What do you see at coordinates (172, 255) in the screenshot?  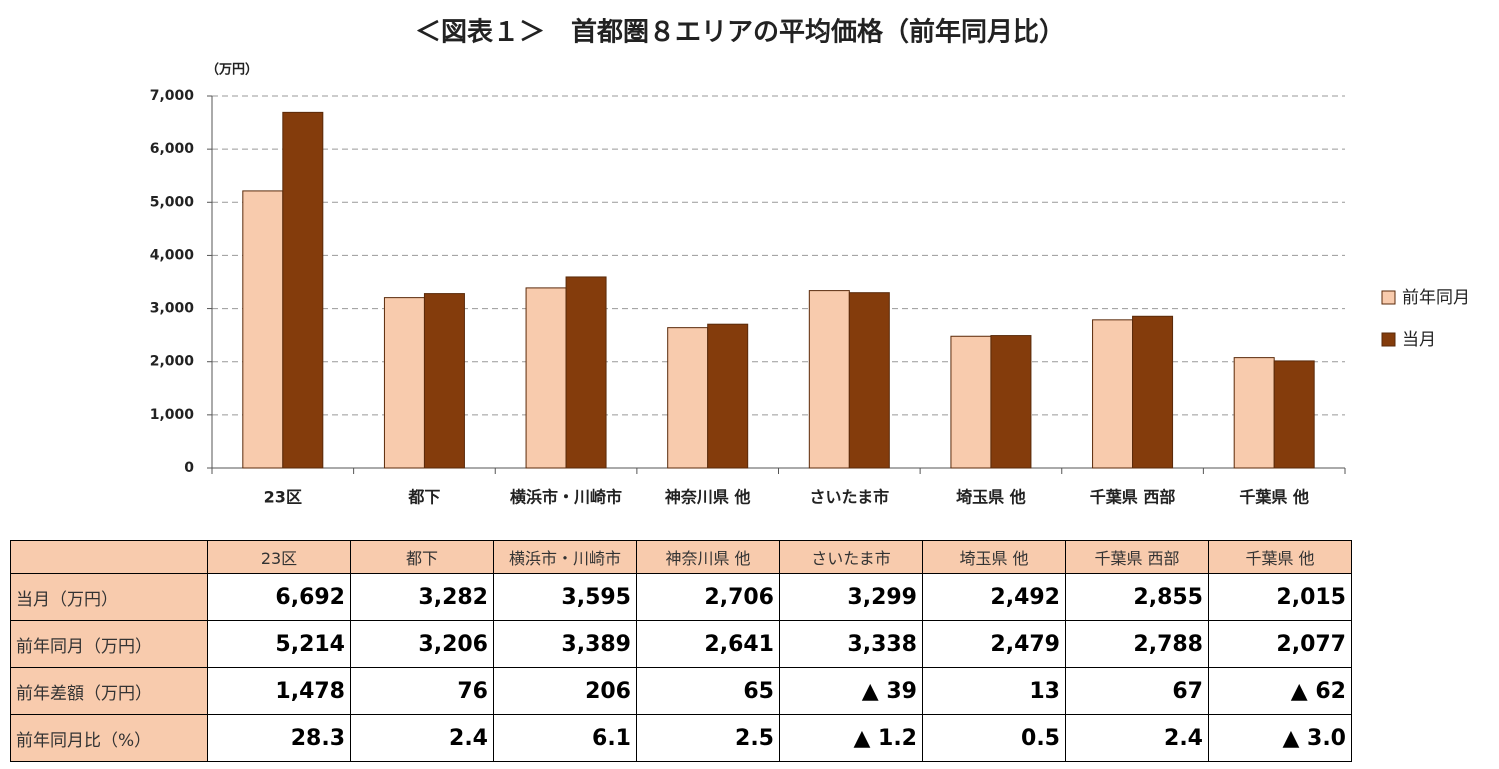 I see `y-tick-label: 4,000` at bounding box center [172, 255].